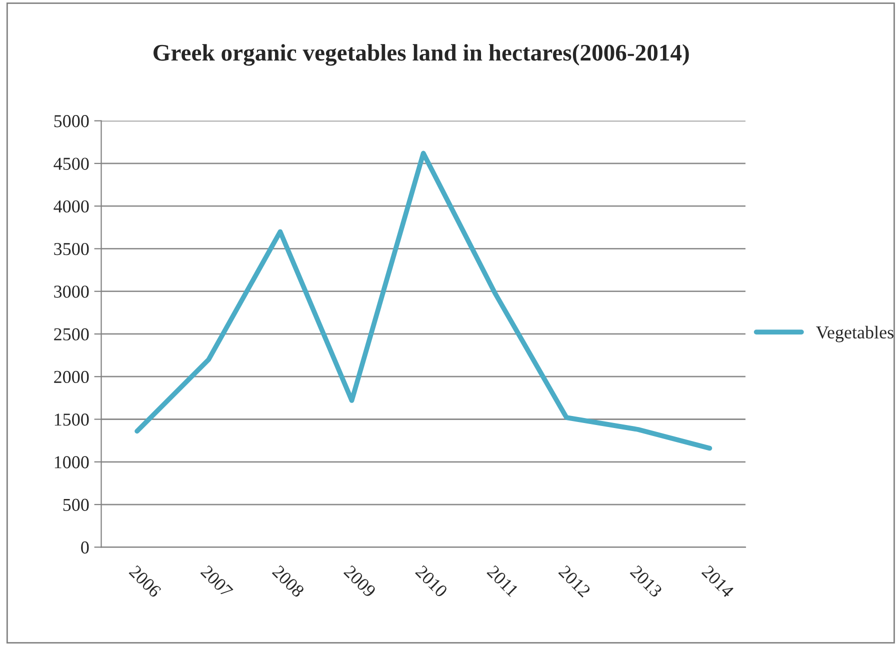 Image resolution: width=896 pixels, height=646 pixels. Describe the element at coordinates (71, 249) in the screenshot. I see `y-tick-label: 3500` at that location.